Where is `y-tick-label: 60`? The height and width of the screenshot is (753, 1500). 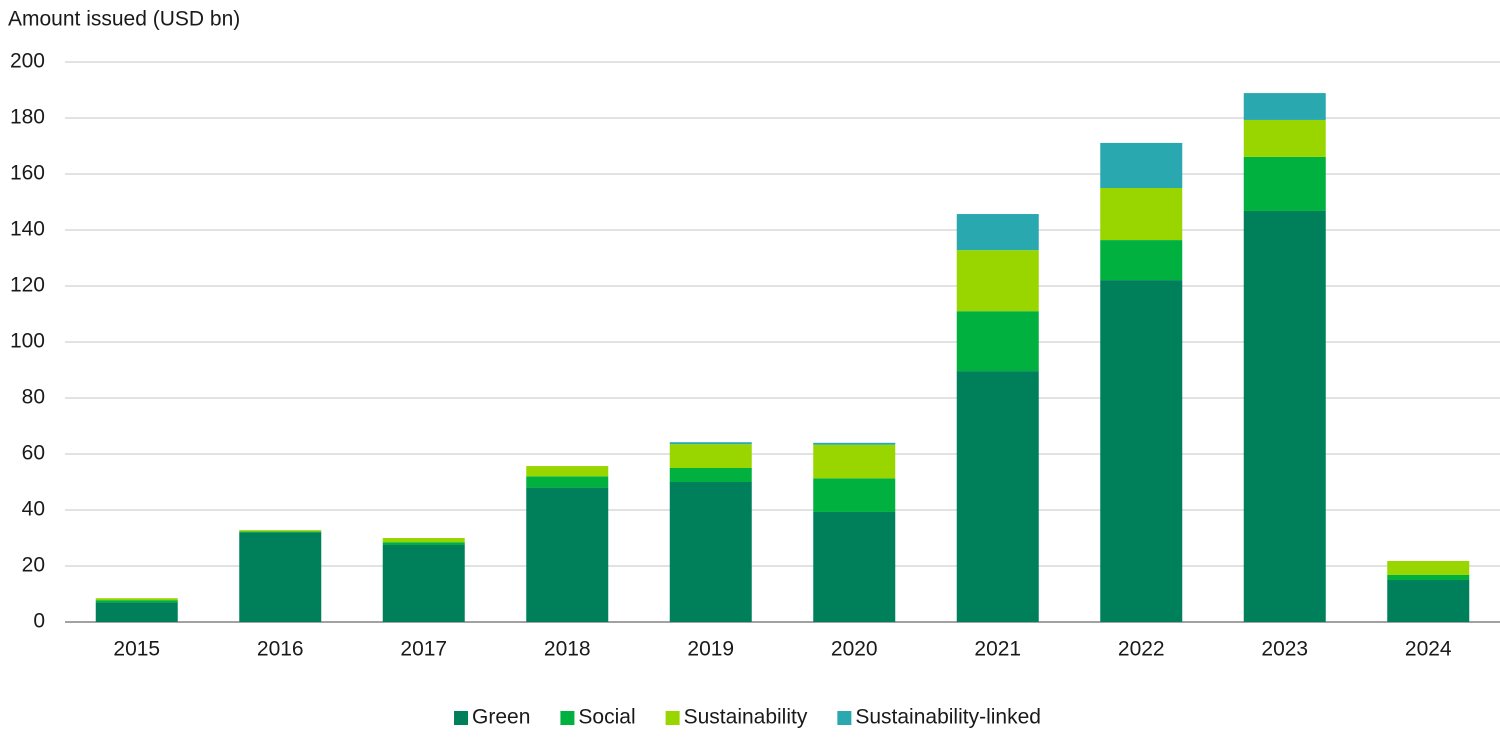 y-tick-label: 60 is located at coordinates (33, 453).